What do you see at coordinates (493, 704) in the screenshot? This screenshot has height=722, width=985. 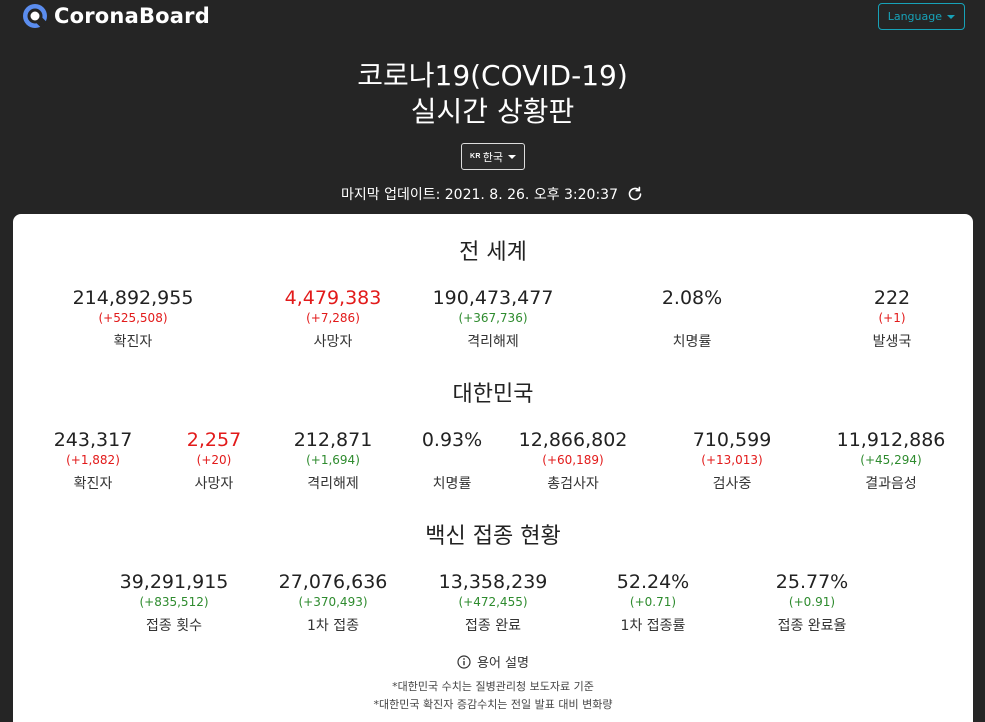 I see `footnote-delta: *대한민국 확진자 증감수치는 전일 발표 대비 변화량` at bounding box center [493, 704].